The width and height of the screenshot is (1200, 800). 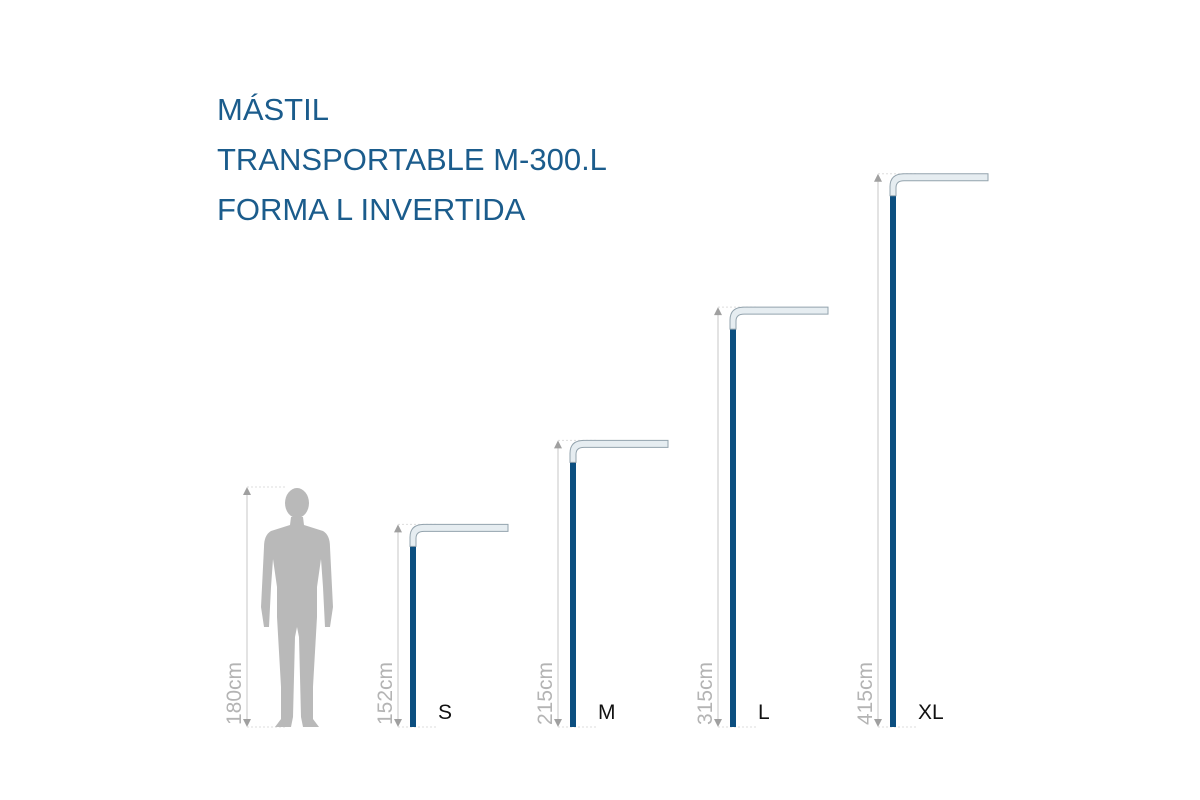 I want to click on body, so click(x=297, y=622).